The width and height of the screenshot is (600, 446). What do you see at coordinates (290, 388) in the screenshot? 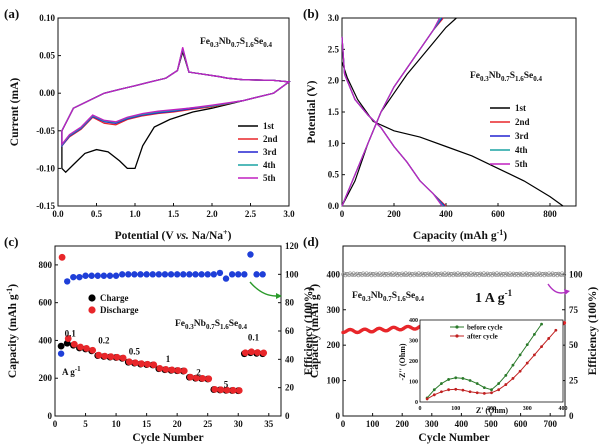
I see `y-right-tick-label: 20` at bounding box center [290, 388].